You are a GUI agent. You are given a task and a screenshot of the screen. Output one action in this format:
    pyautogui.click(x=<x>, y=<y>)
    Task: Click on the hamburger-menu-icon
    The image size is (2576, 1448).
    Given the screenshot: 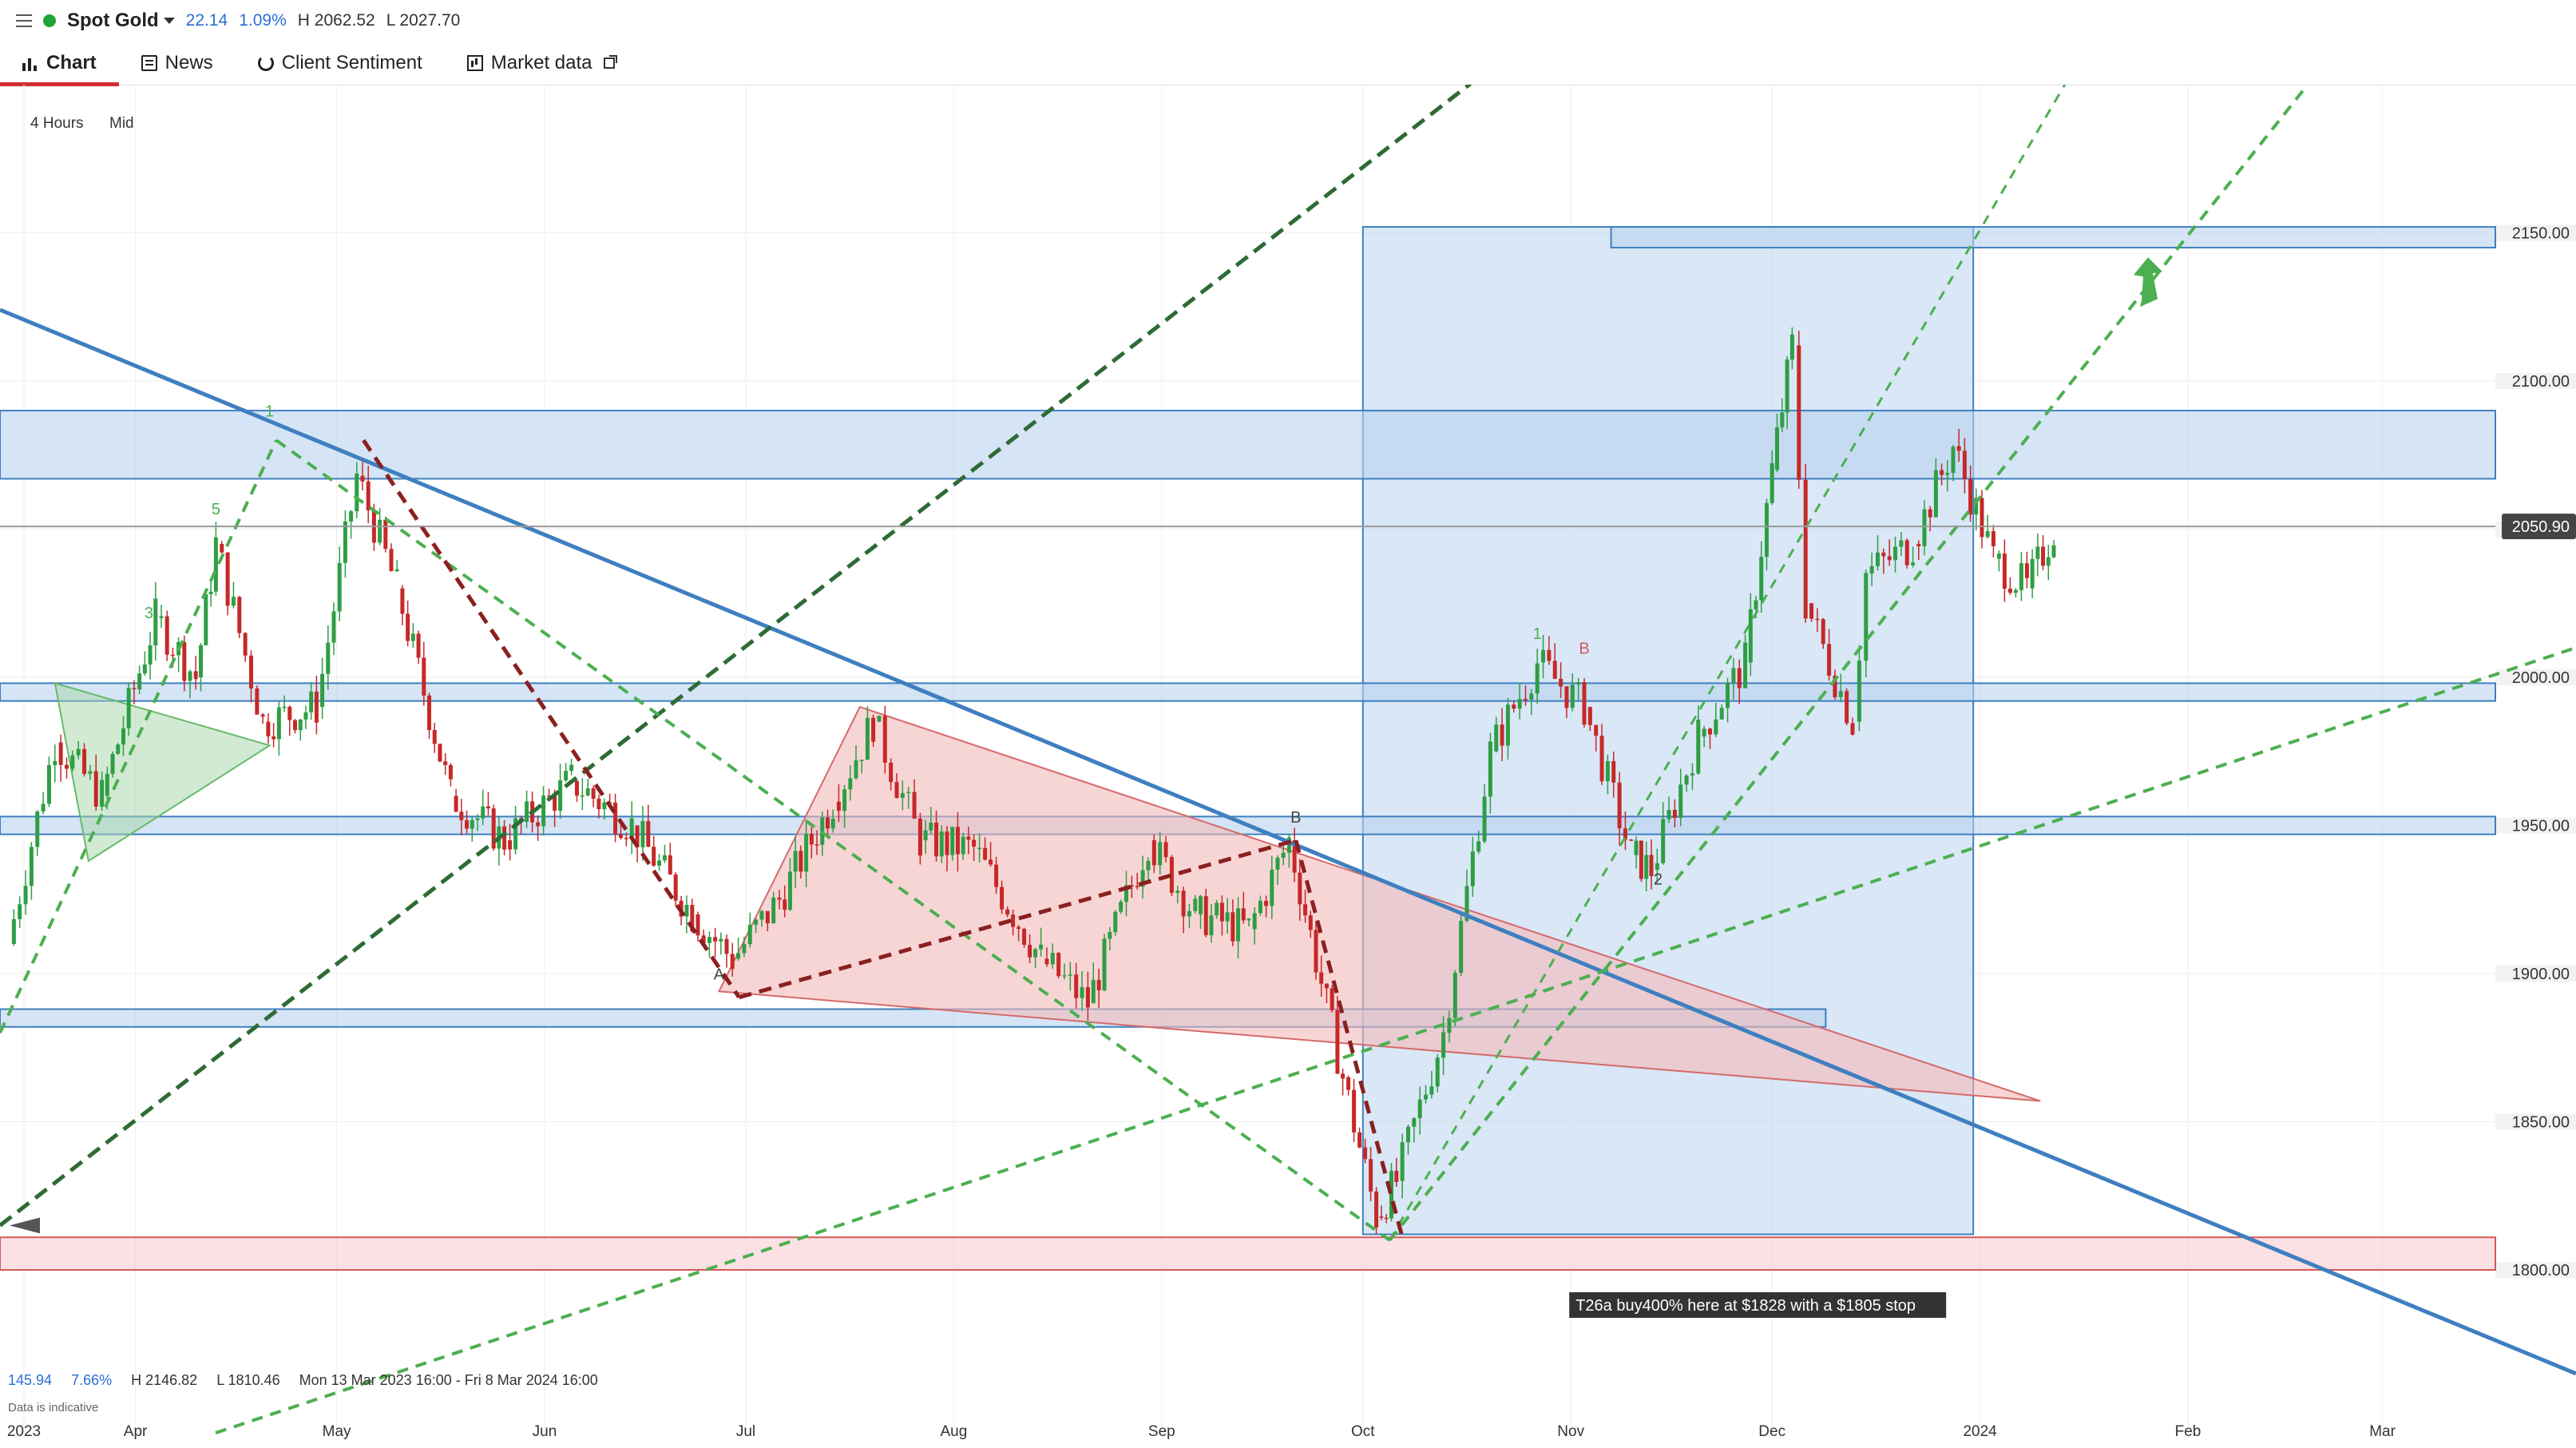 What is the action you would take?
    pyautogui.click(x=24, y=20)
    